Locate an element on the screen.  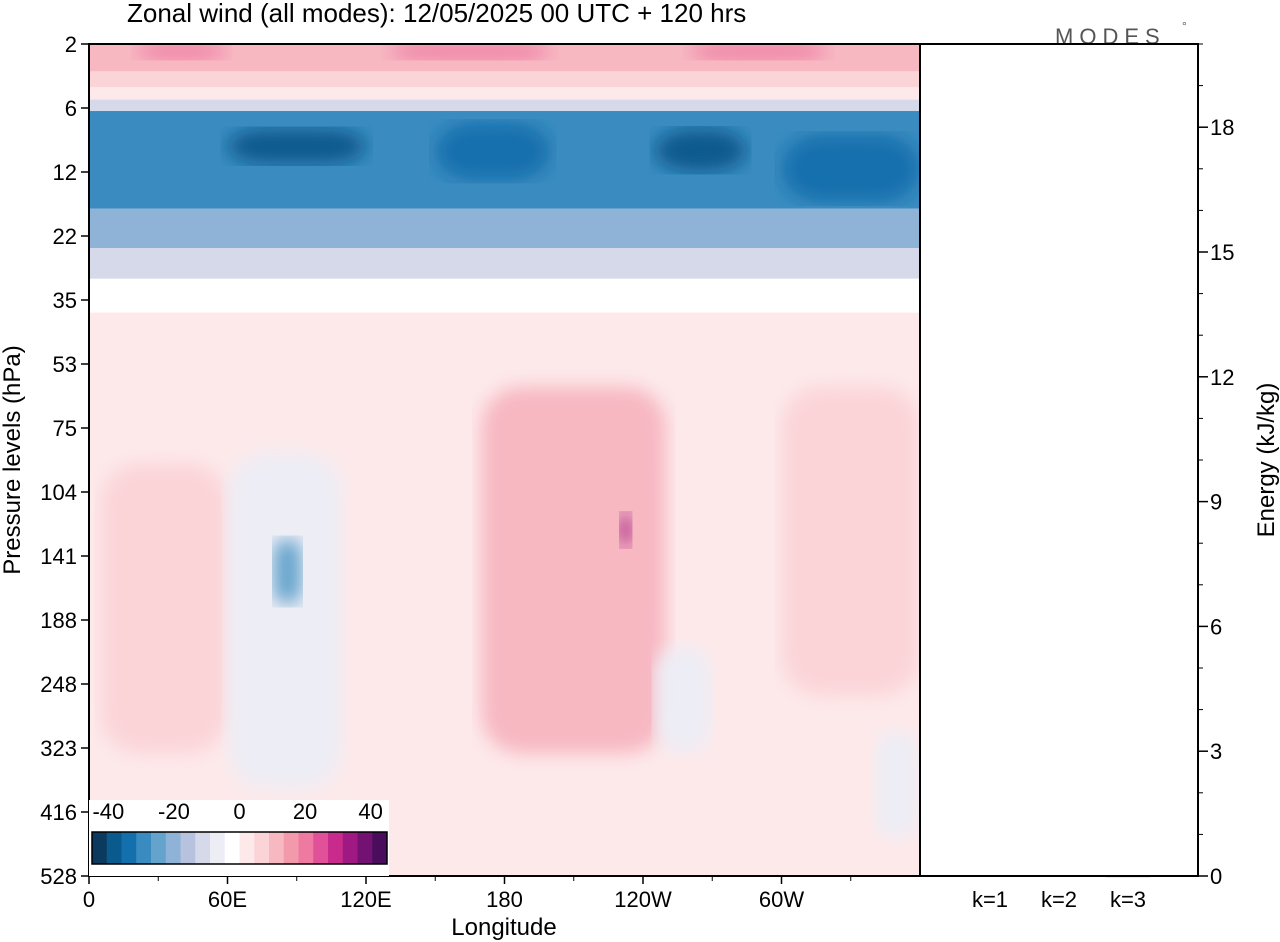
colorbar-frame is located at coordinates (239, 848).